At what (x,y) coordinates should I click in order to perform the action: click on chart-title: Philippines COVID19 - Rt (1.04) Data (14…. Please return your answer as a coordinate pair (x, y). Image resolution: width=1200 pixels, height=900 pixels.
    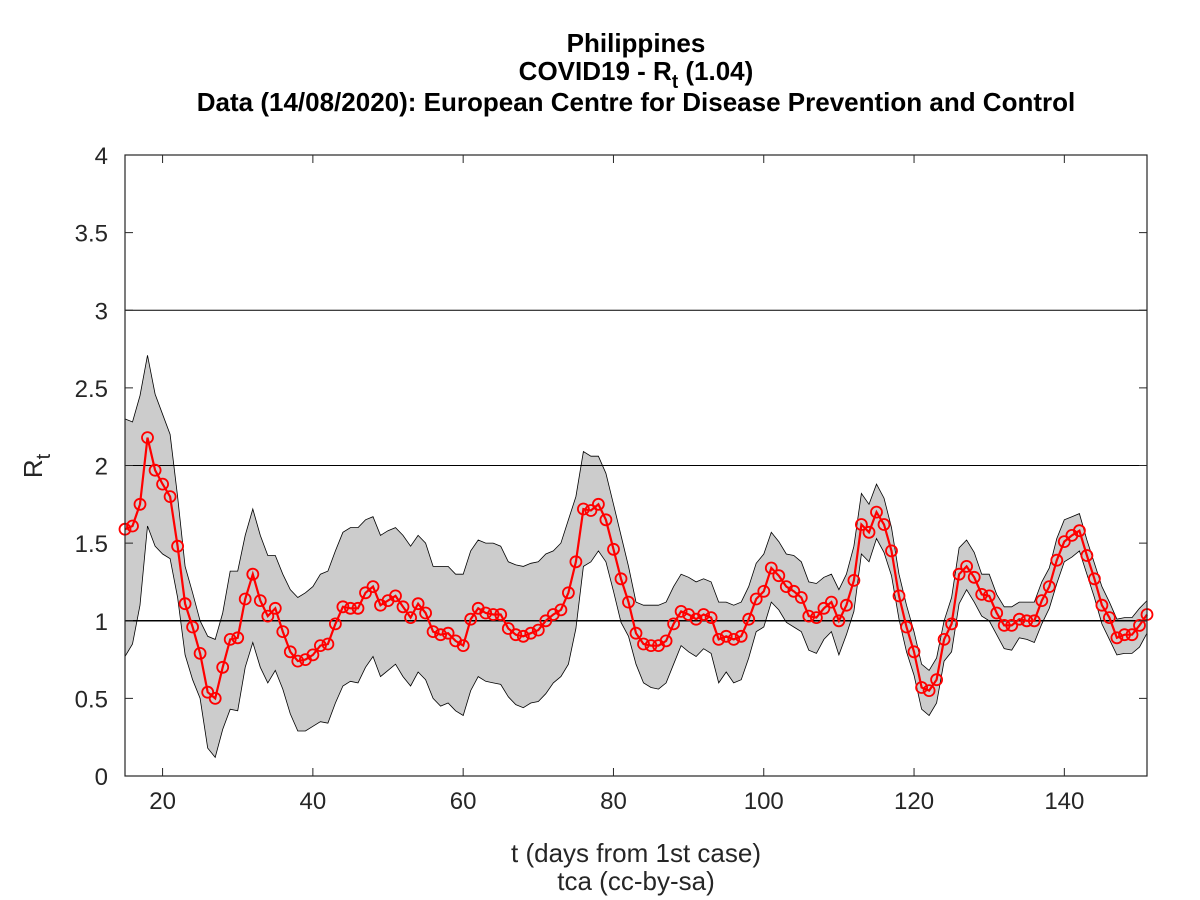
    Looking at the image, I should click on (636, 72).